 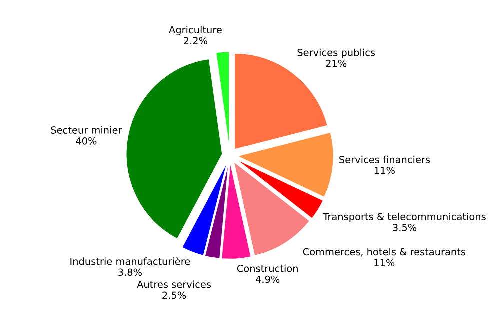 I want to click on slice-label: Construction, so click(x=267, y=268).